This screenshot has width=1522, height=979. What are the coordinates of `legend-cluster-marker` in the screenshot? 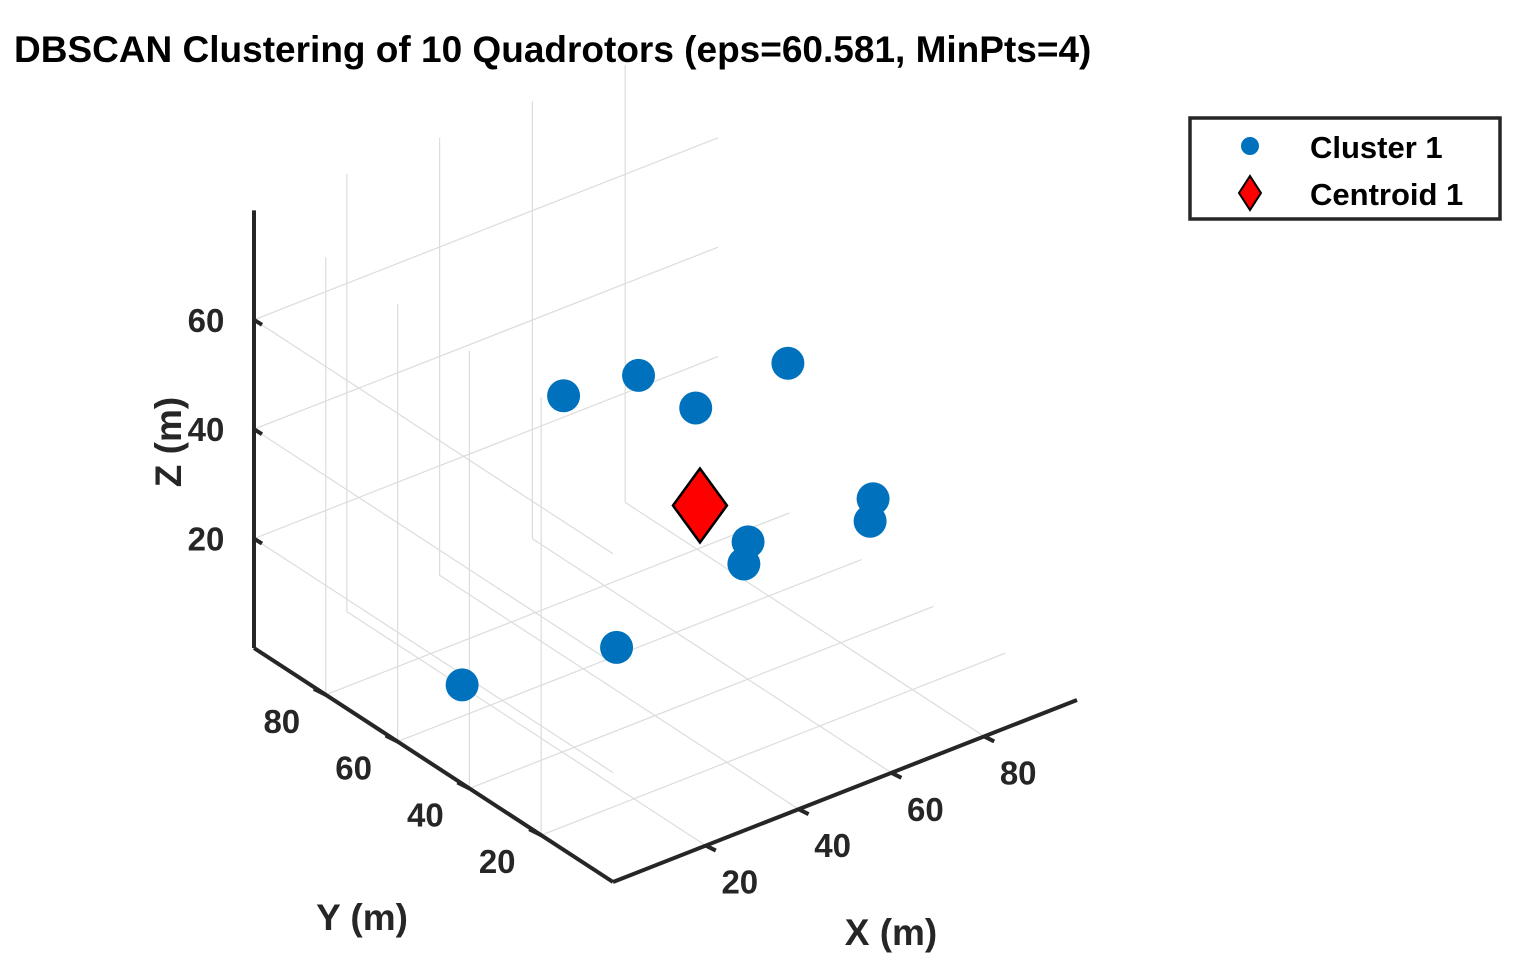 It's located at (1250, 146).